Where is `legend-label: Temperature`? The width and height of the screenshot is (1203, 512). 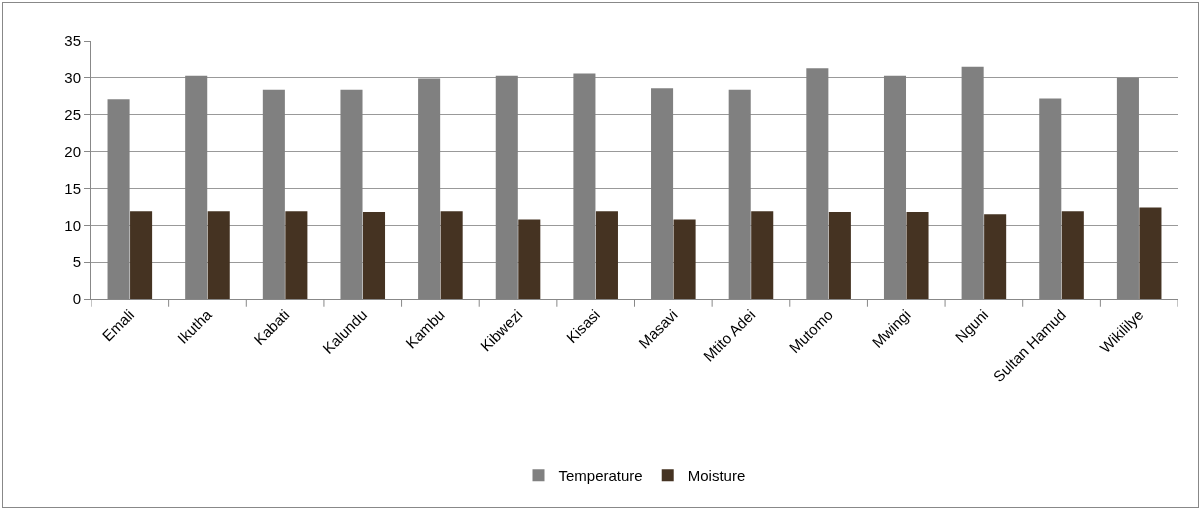
legend-label: Temperature is located at coordinates (600, 476).